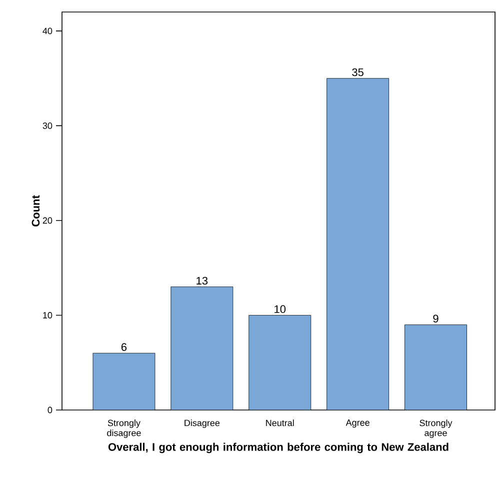  I want to click on data-label: 13, so click(202, 280).